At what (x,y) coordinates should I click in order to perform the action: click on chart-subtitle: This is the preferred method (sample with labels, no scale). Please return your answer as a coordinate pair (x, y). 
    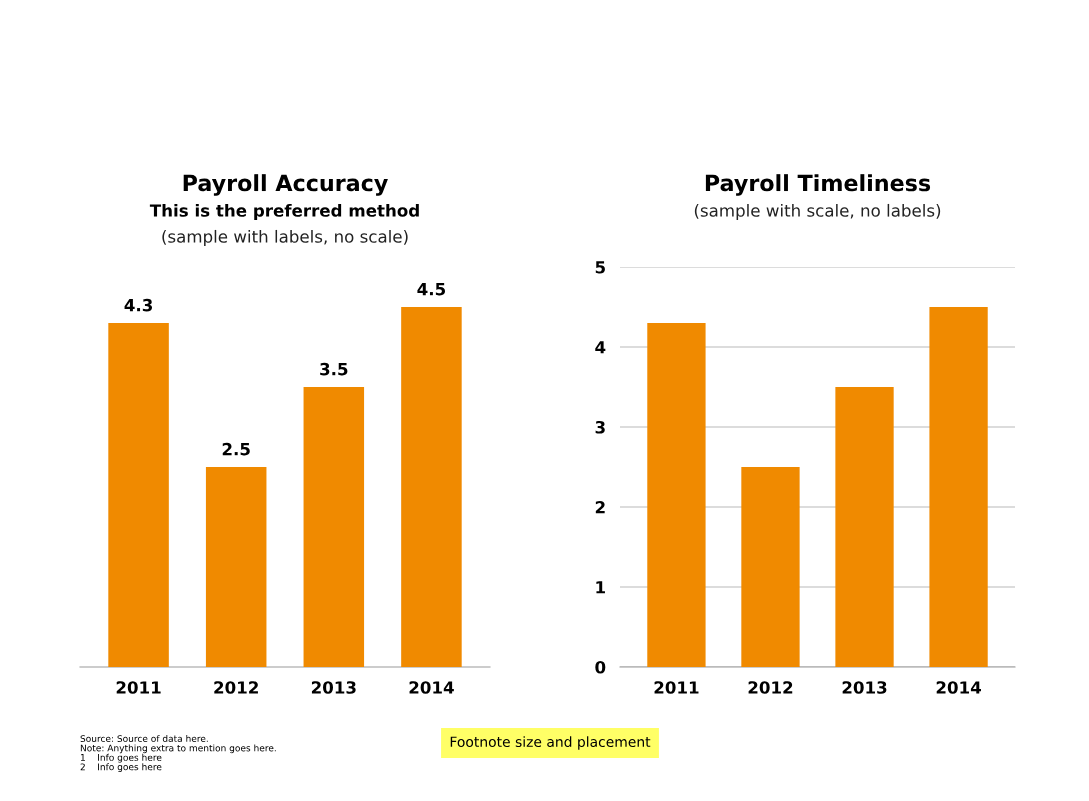
    Looking at the image, I should click on (284, 225).